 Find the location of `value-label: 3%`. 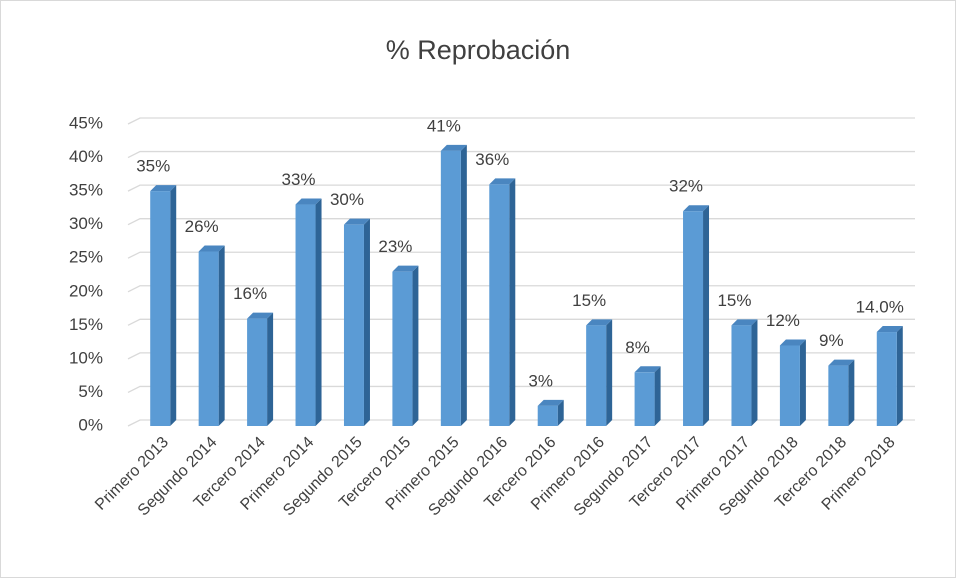

value-label: 3% is located at coordinates (540, 380).